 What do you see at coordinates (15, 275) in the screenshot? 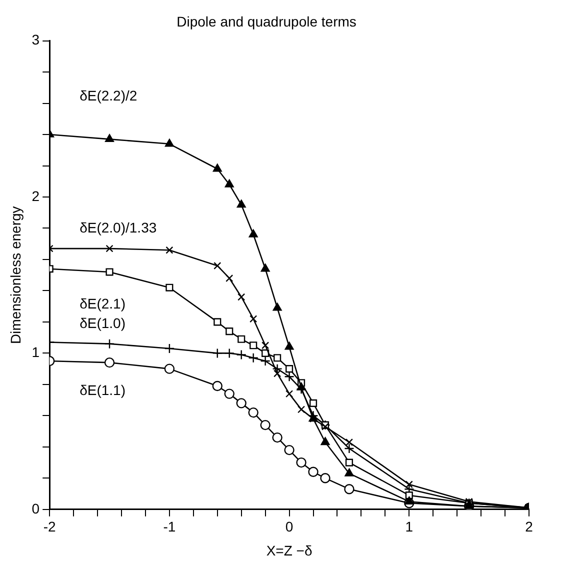
I see `y-axis-title: Dimensionless energy` at bounding box center [15, 275].